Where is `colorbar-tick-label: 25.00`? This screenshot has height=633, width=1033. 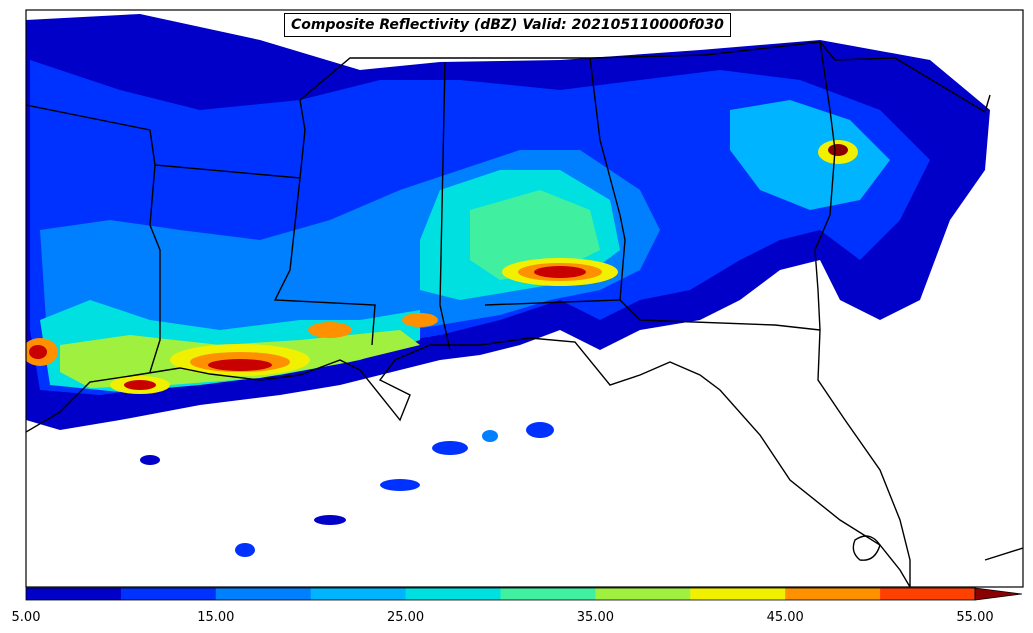
colorbar-tick-label: 25.00 is located at coordinates (405, 617).